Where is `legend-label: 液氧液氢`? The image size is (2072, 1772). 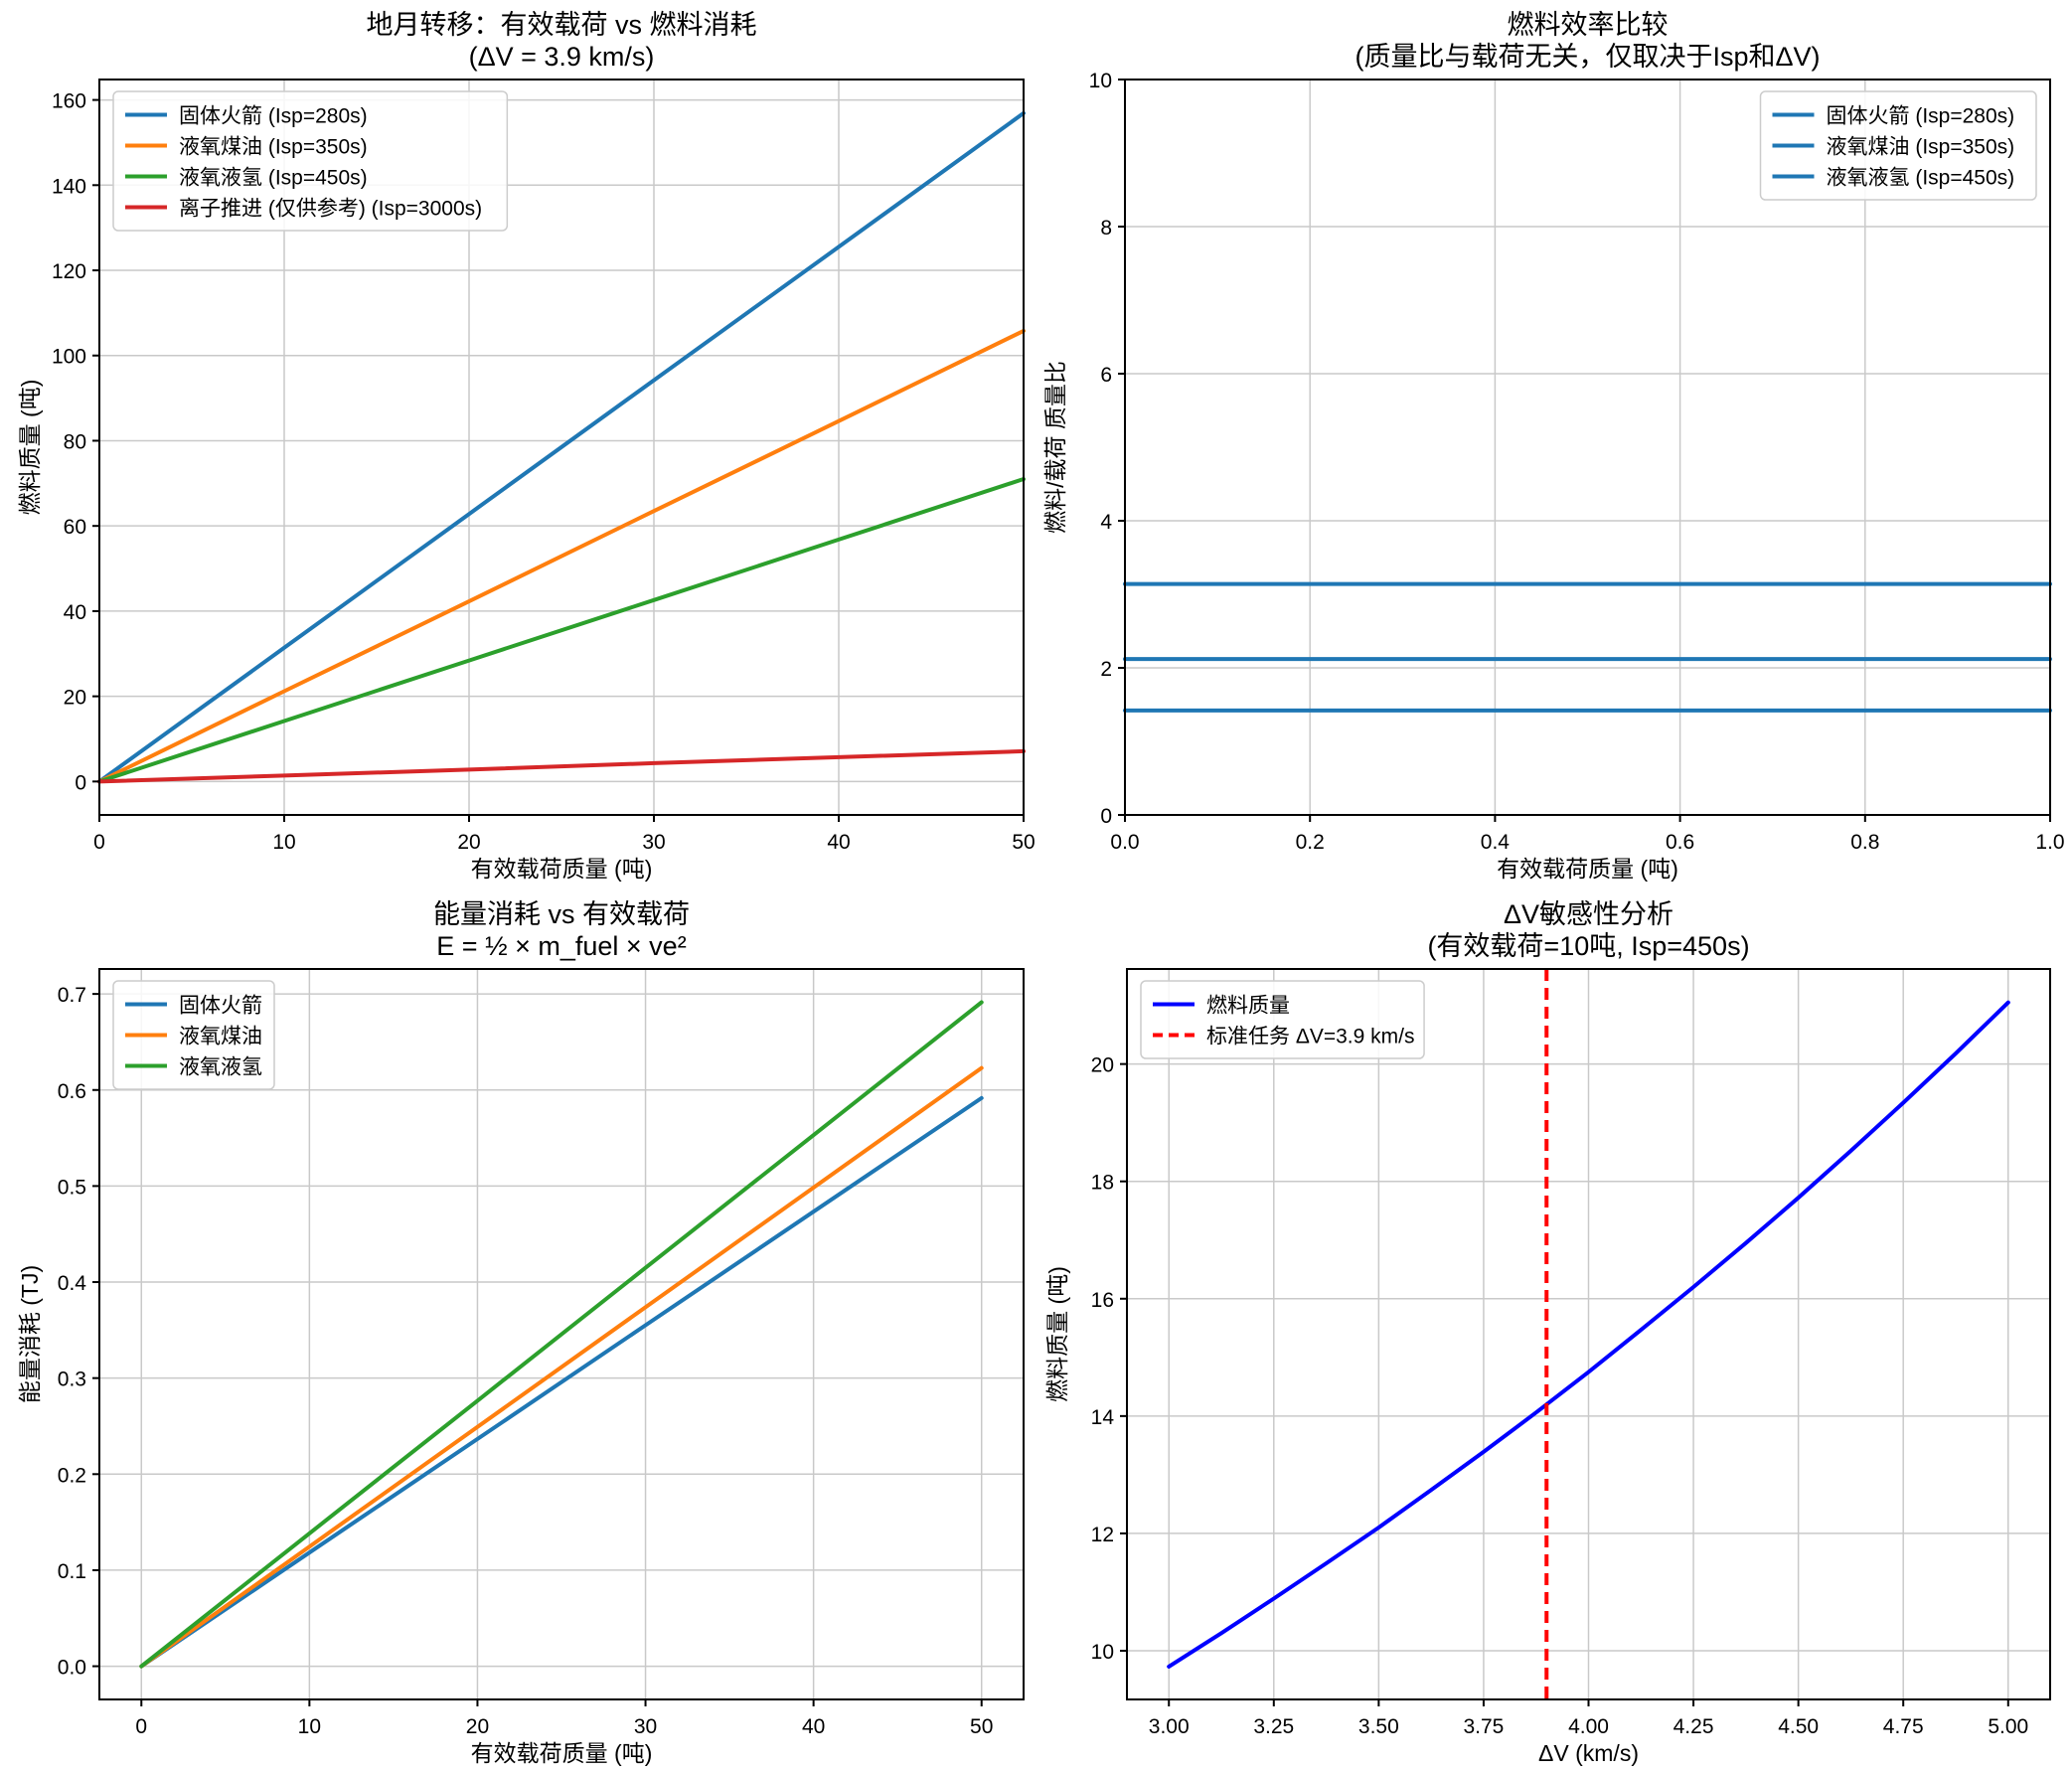 legend-label: 液氧液氢 is located at coordinates (220, 1068).